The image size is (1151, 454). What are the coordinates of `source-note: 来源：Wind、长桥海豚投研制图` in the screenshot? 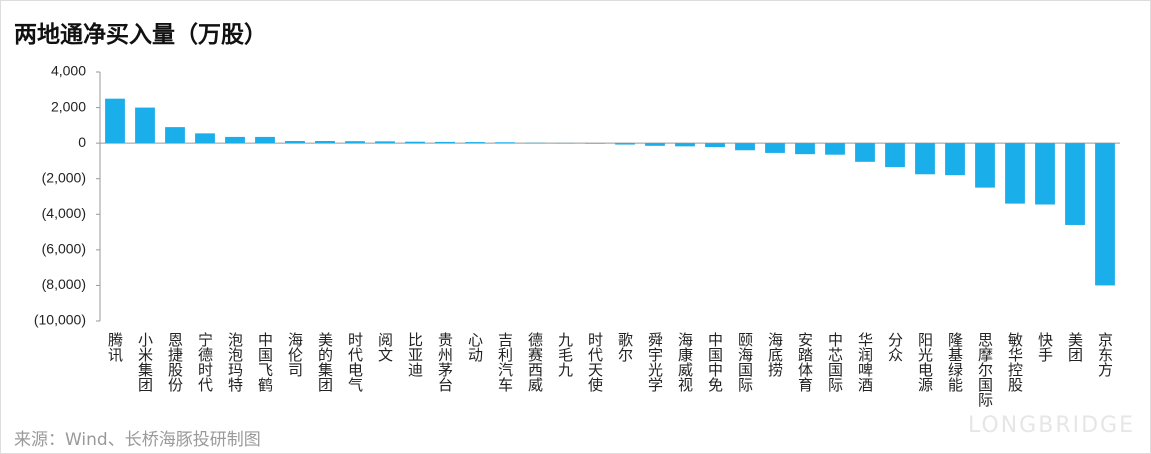 It's located at (137, 440).